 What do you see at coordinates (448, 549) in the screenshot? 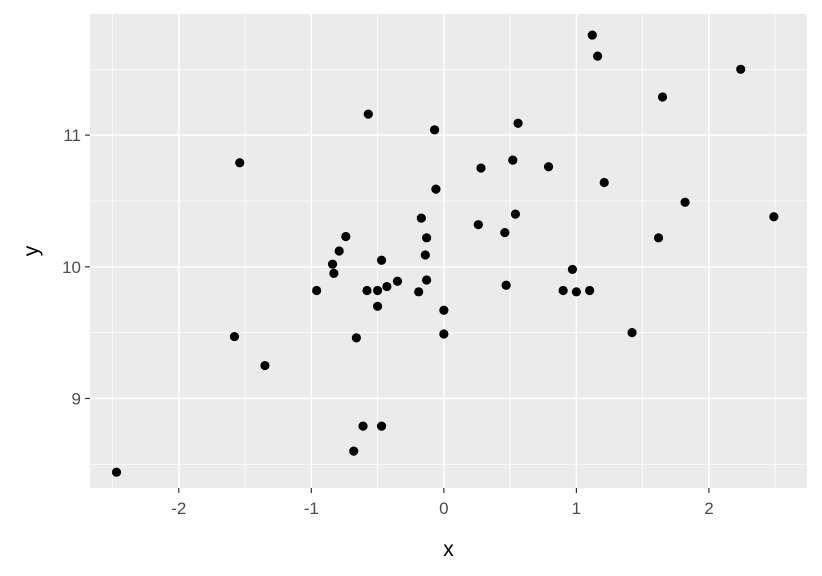
I see `x-axis-title: x` at bounding box center [448, 549].